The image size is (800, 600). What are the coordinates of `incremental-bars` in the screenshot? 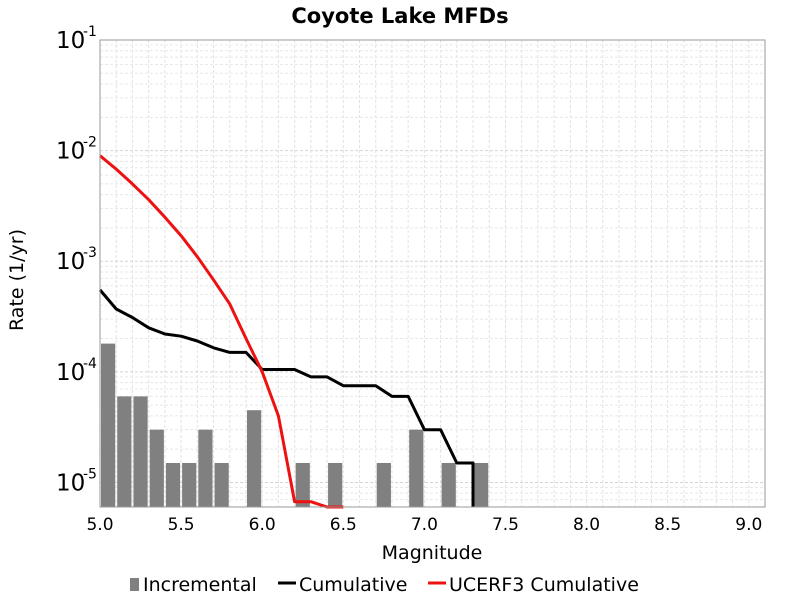 It's located at (295, 425).